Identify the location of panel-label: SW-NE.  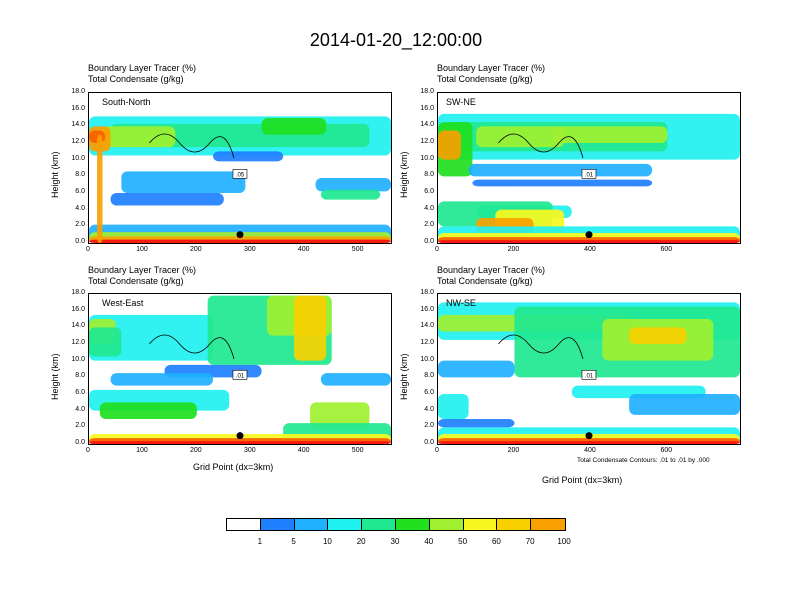
(461, 102).